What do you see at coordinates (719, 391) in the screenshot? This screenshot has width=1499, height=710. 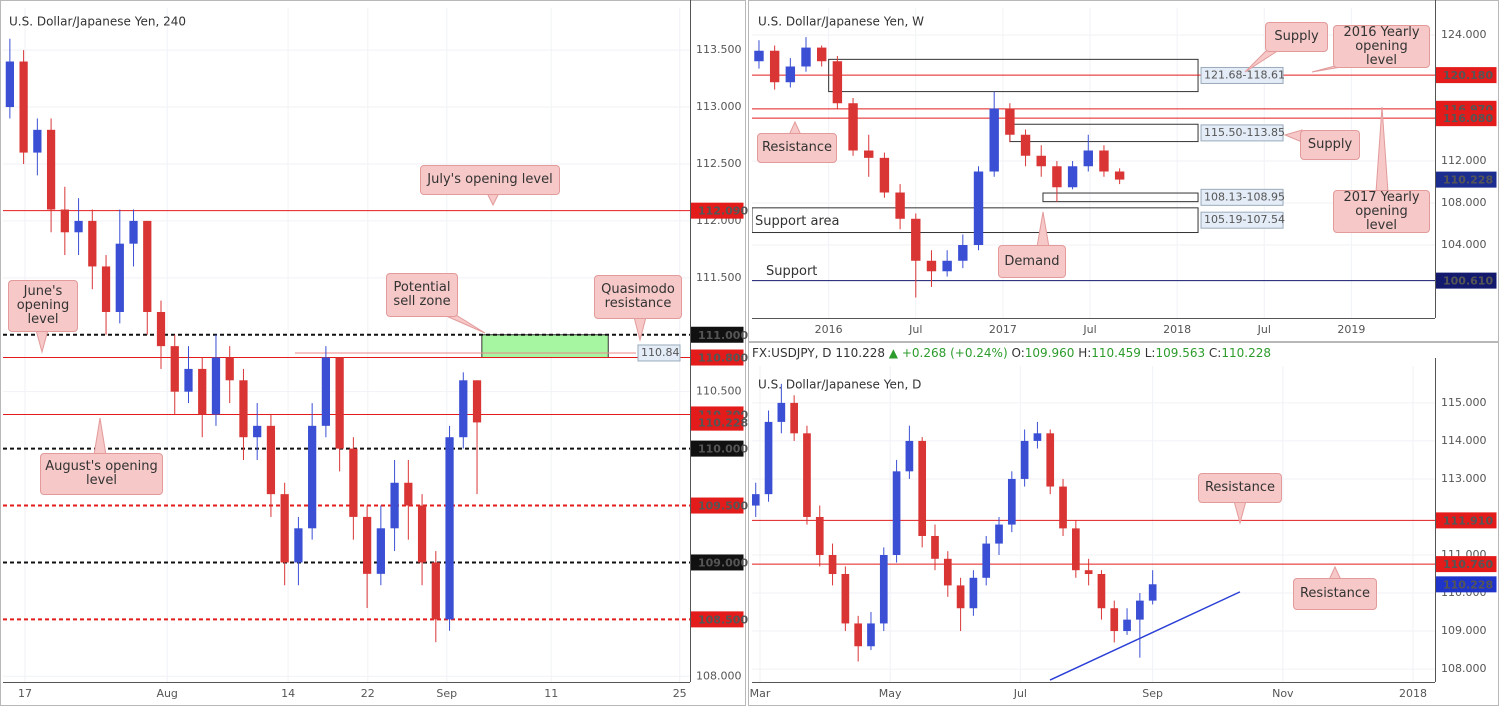 I see `y-tick-label: 110.500` at bounding box center [719, 391].